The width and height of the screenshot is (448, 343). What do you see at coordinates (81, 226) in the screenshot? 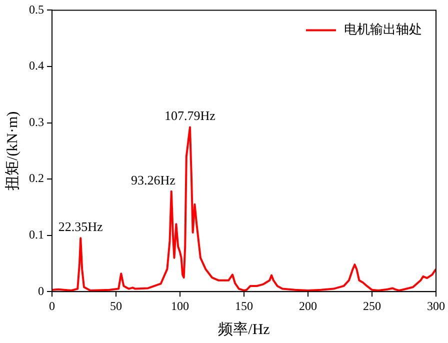
I see `annotation: 22.35Hz` at bounding box center [81, 226].